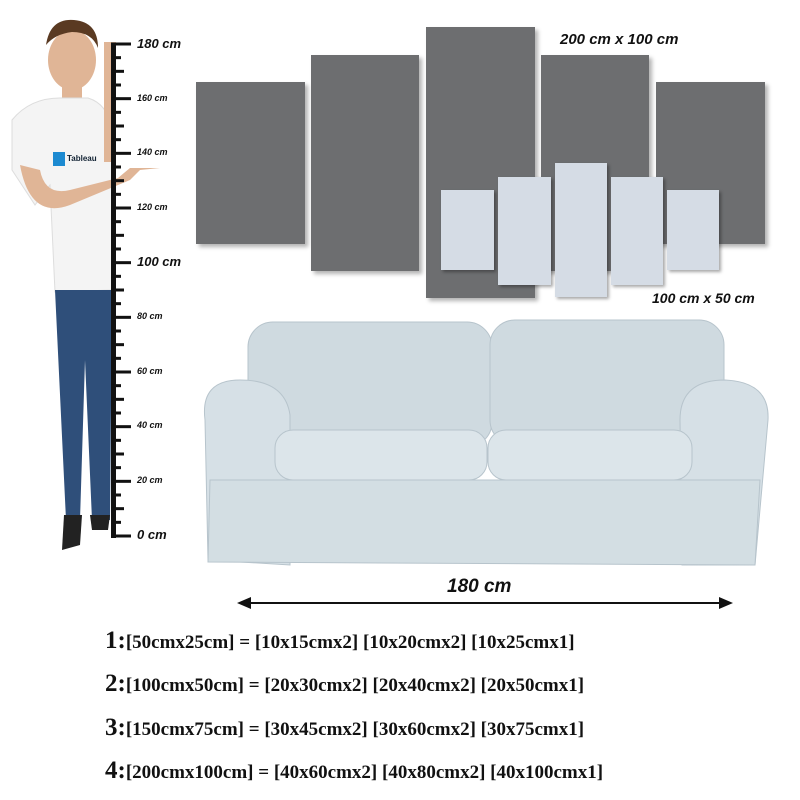  Describe the element at coordinates (150, 479) in the screenshot. I see `ruler-tick-label: 20 cm` at that location.